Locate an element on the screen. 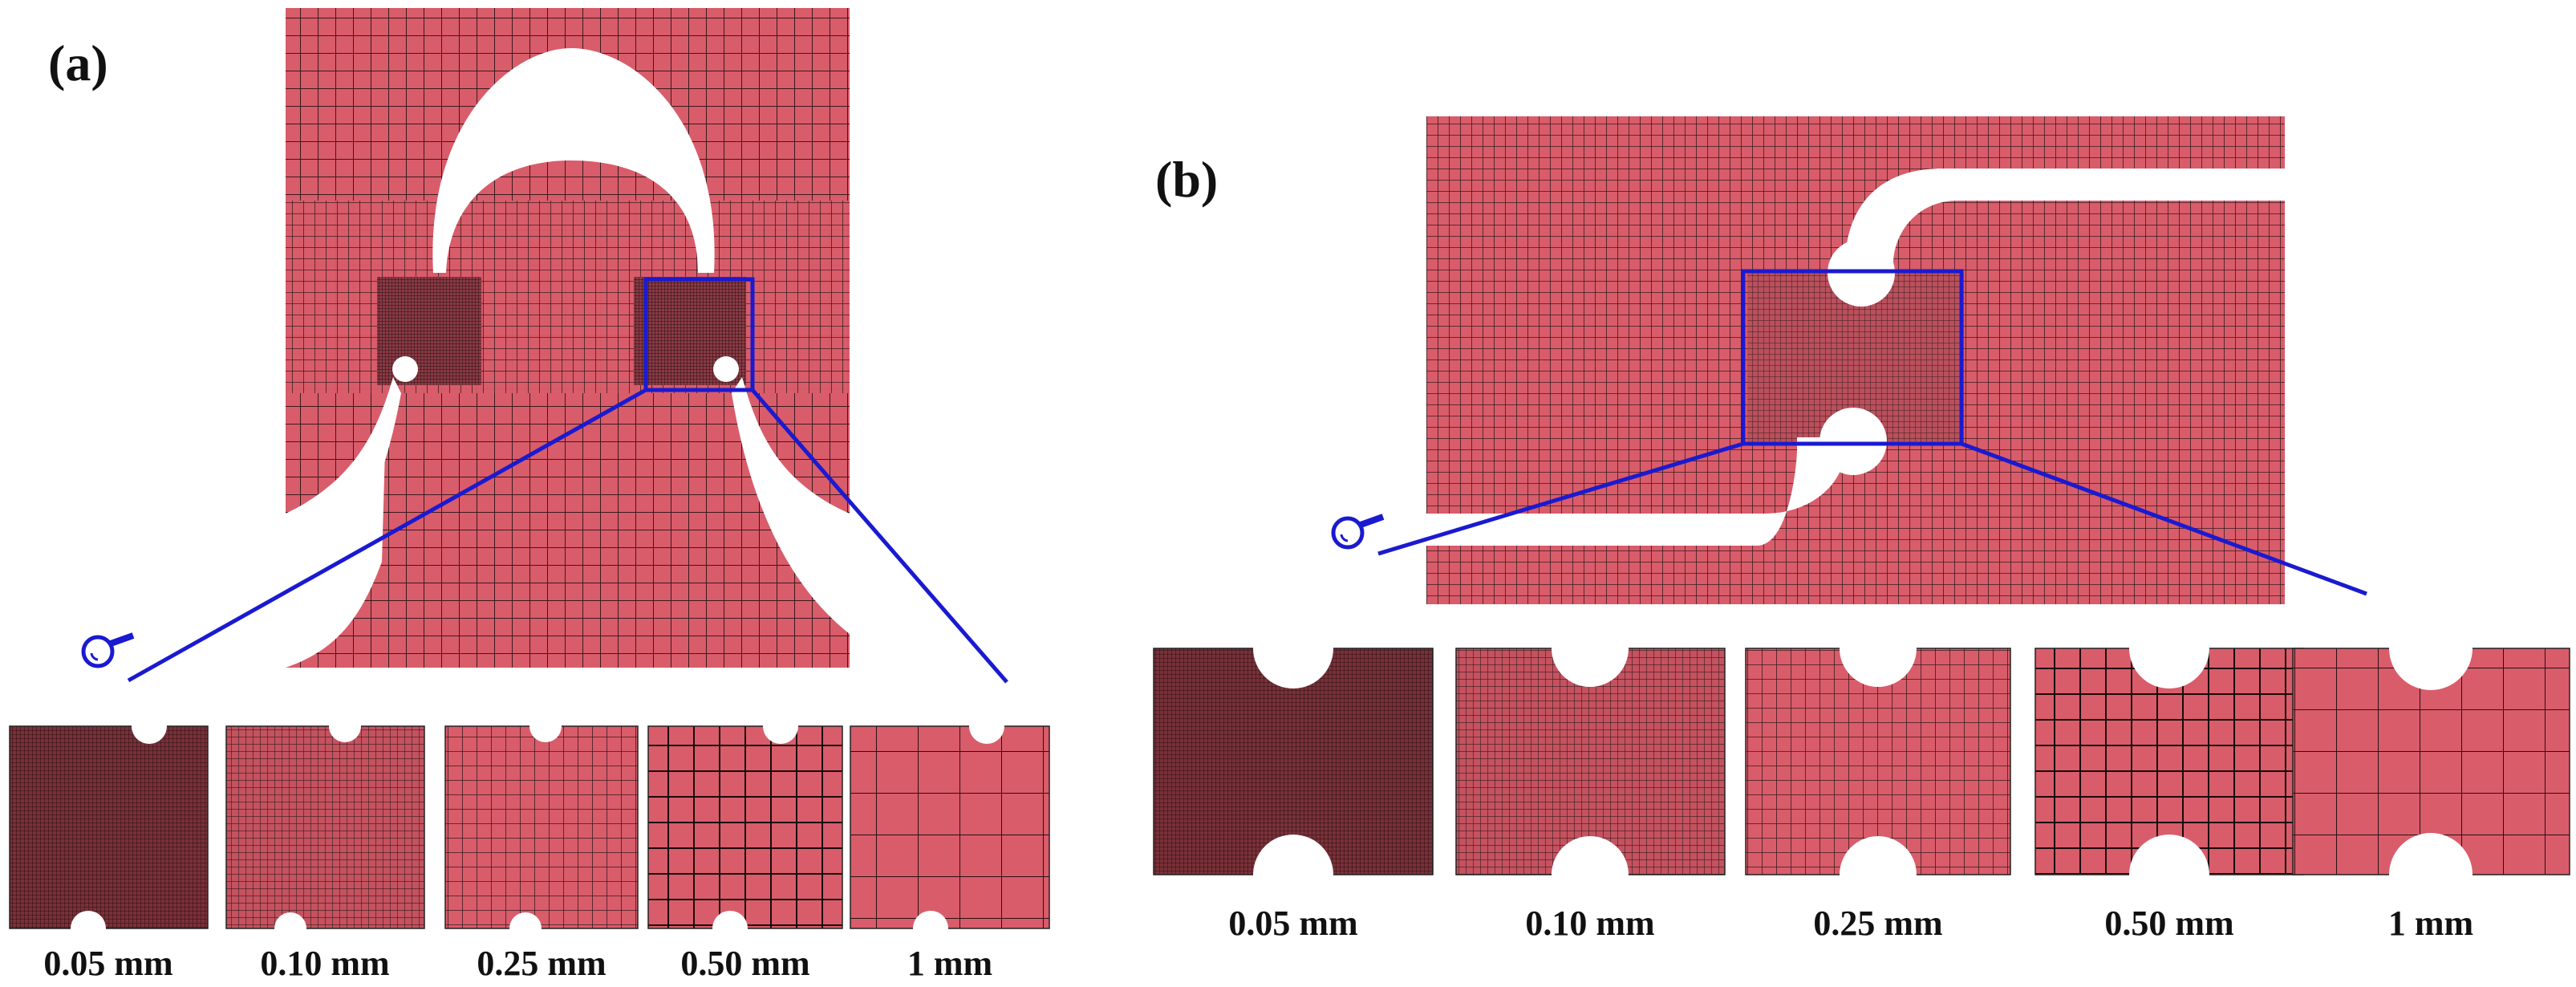  size-label-a-4: 0.50 mm is located at coordinates (744, 963).